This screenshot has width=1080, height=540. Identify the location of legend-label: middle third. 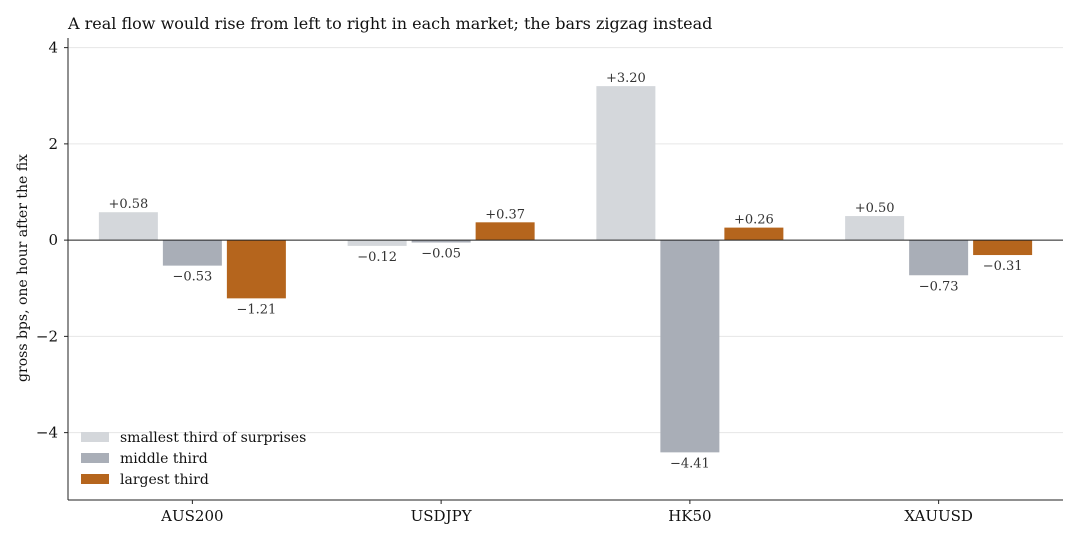
(164, 459).